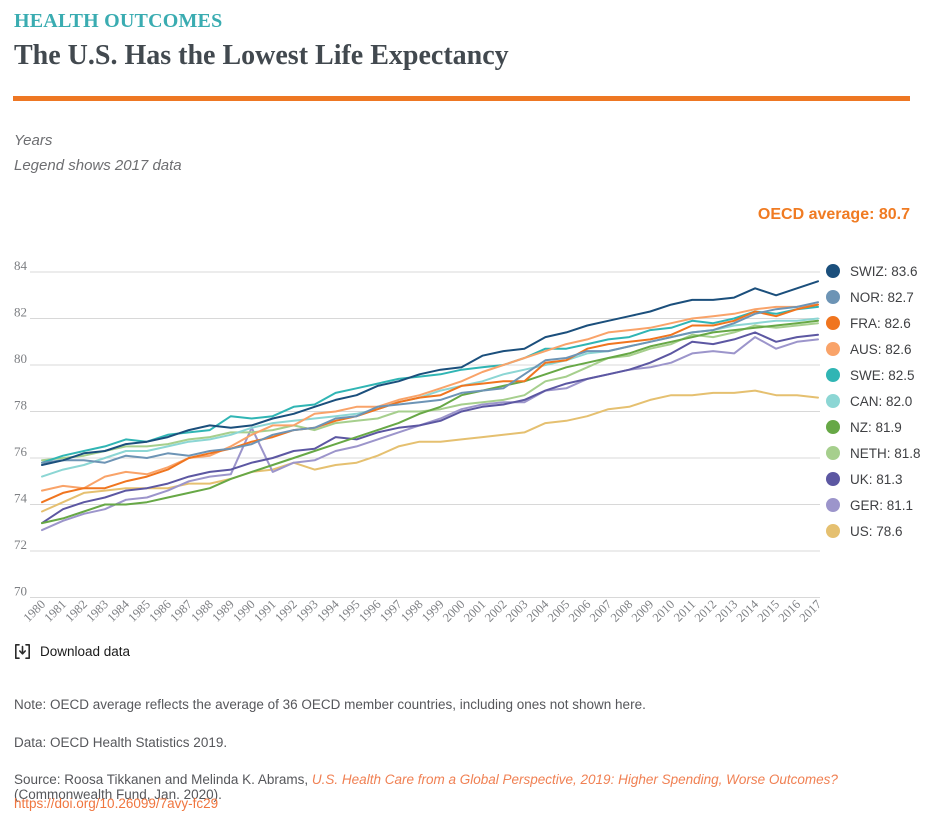 The height and width of the screenshot is (819, 943). Describe the element at coordinates (244, 611) in the screenshot. I see `svg-text: 1990` at that location.